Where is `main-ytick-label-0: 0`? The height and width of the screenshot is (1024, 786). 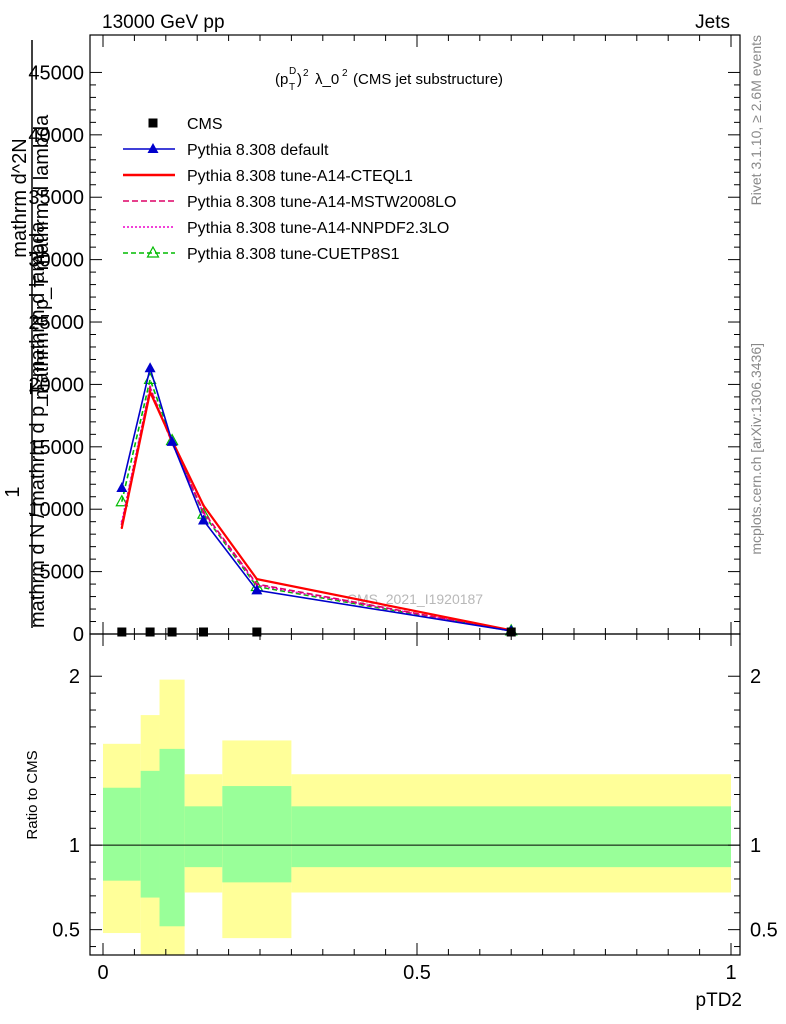
main-ytick-label-0: 0 is located at coordinates (78, 635).